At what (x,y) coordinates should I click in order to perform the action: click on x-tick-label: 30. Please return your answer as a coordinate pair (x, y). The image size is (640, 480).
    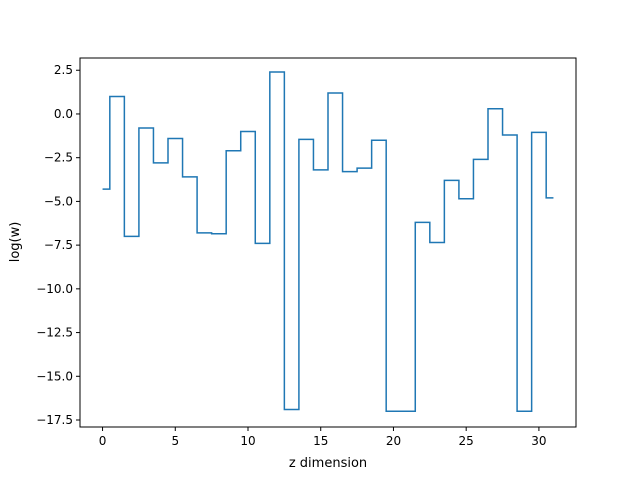
    Looking at the image, I should click on (538, 441).